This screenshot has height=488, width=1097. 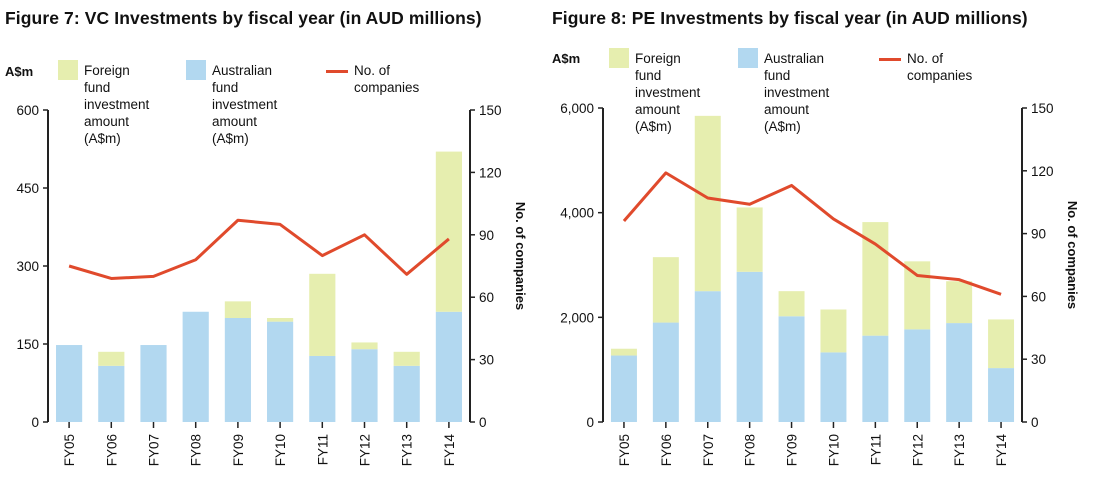 I want to click on y-tick-label-left: 450, so click(x=27, y=188).